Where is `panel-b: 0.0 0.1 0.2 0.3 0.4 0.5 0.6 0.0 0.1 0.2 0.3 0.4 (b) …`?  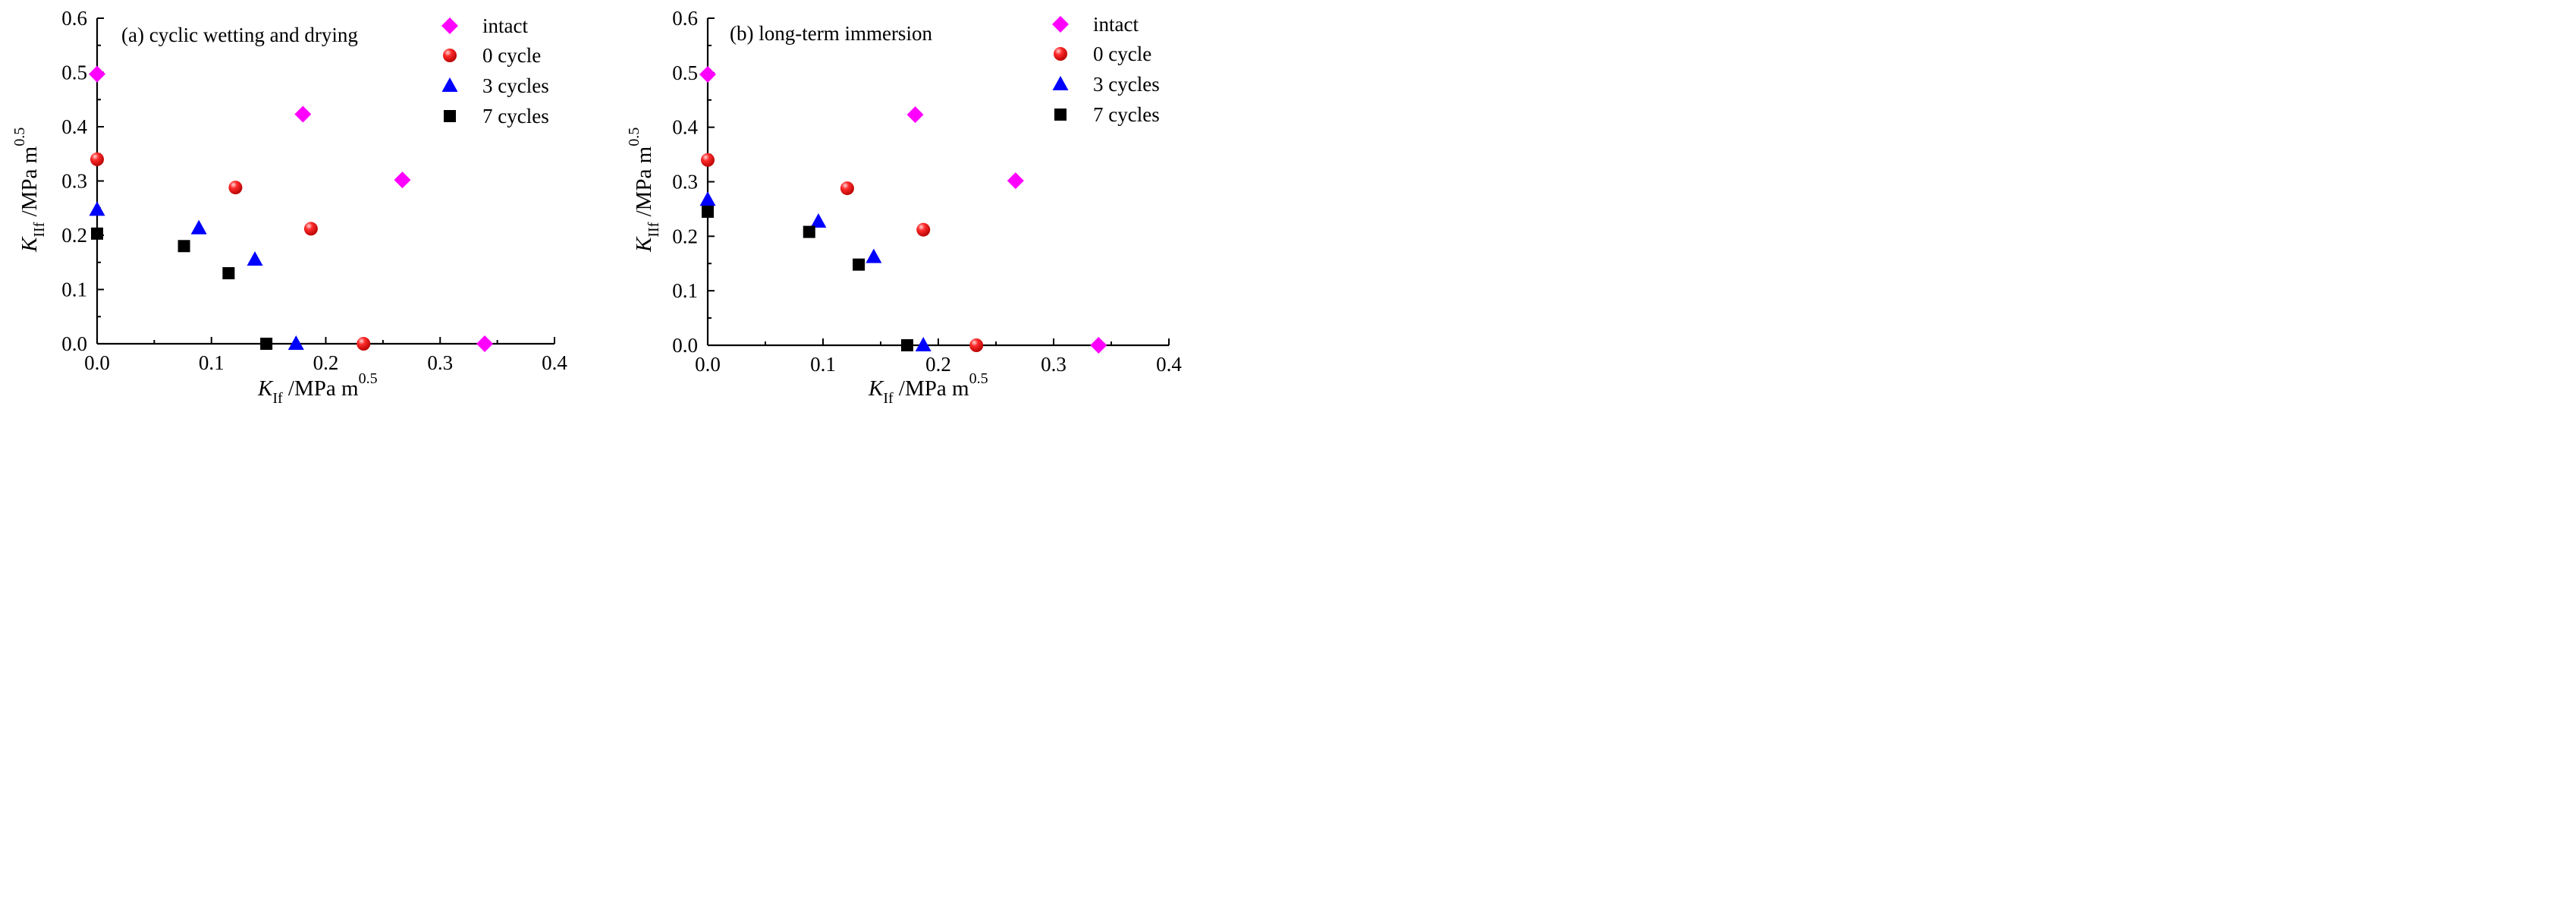 panel-b: 0.0 0.1 0.2 0.3 0.4 0.5 0.6 0.0 0.1 0.2 0.3 0.4 (b) … is located at coordinates (904, 207).